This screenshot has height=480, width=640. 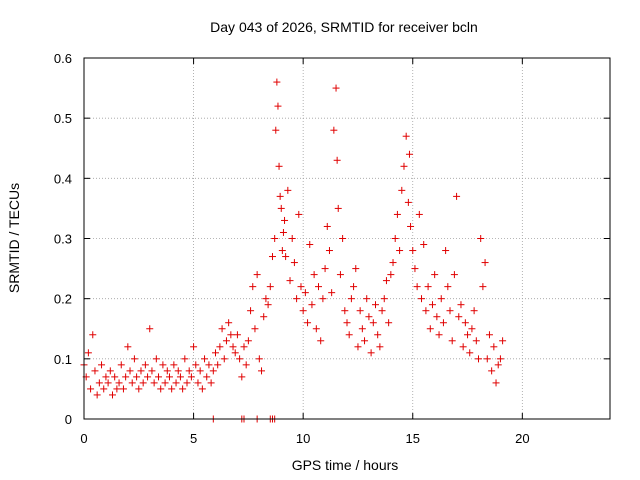 What do you see at coordinates (14, 238) in the screenshot?
I see `y-axis-label: SRMTID / TECUs` at bounding box center [14, 238].